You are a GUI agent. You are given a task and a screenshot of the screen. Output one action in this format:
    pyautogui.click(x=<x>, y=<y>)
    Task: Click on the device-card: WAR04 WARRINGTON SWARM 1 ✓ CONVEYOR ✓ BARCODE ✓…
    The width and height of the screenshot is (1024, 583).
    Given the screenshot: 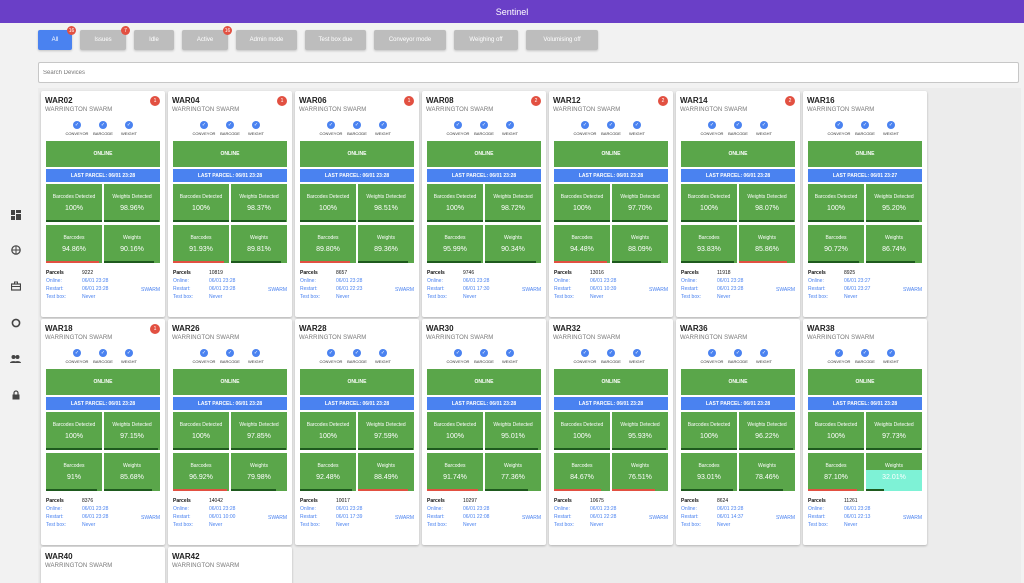 What is the action you would take?
    pyautogui.click(x=230, y=204)
    